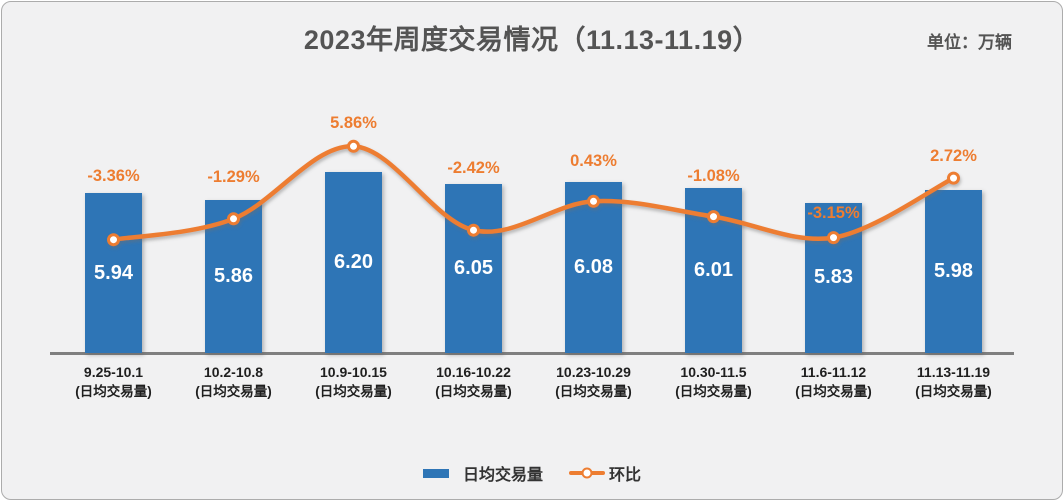  What do you see at coordinates (833, 213) in the screenshot?
I see `pct-label: -3.15%` at bounding box center [833, 213].